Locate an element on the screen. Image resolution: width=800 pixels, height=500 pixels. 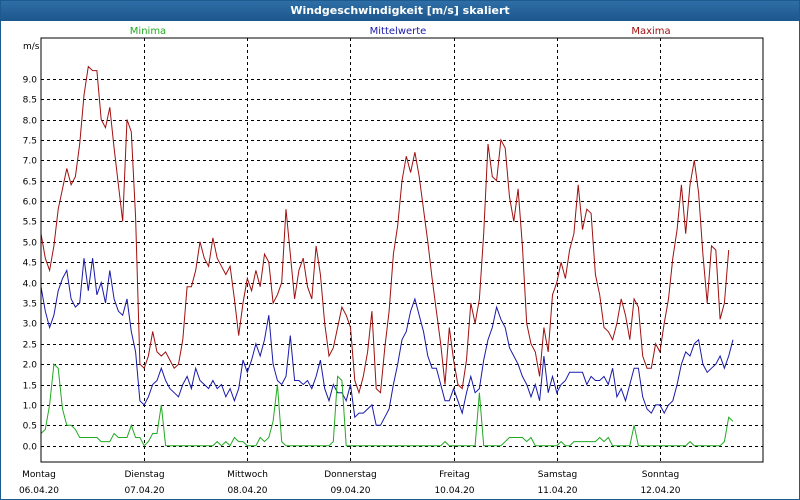
y-tick-label: 5.0 is located at coordinates (30, 244).